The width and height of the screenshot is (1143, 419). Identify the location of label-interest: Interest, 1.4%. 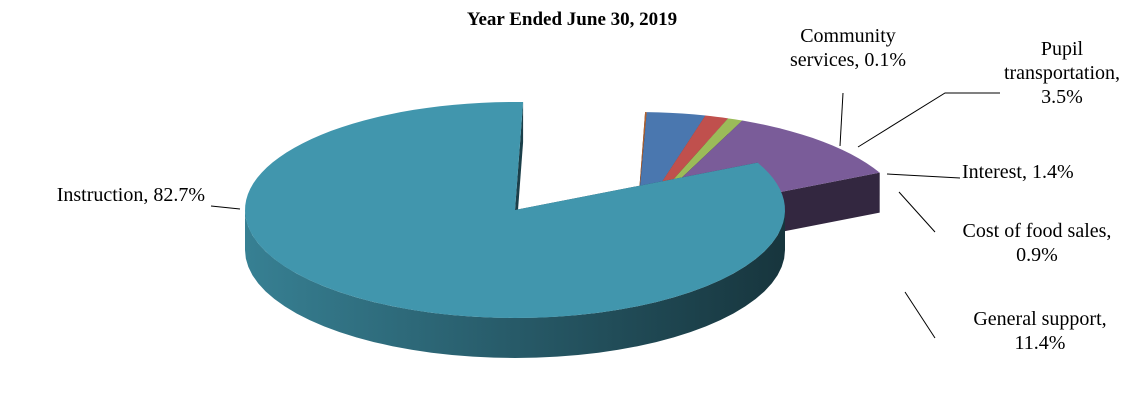
(1018, 172).